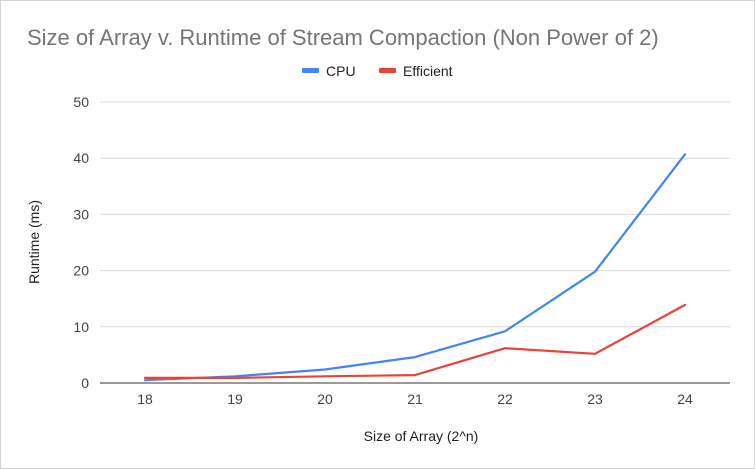 The width and height of the screenshot is (755, 470). Describe the element at coordinates (81, 214) in the screenshot. I see `y-tick-label: 30` at that location.